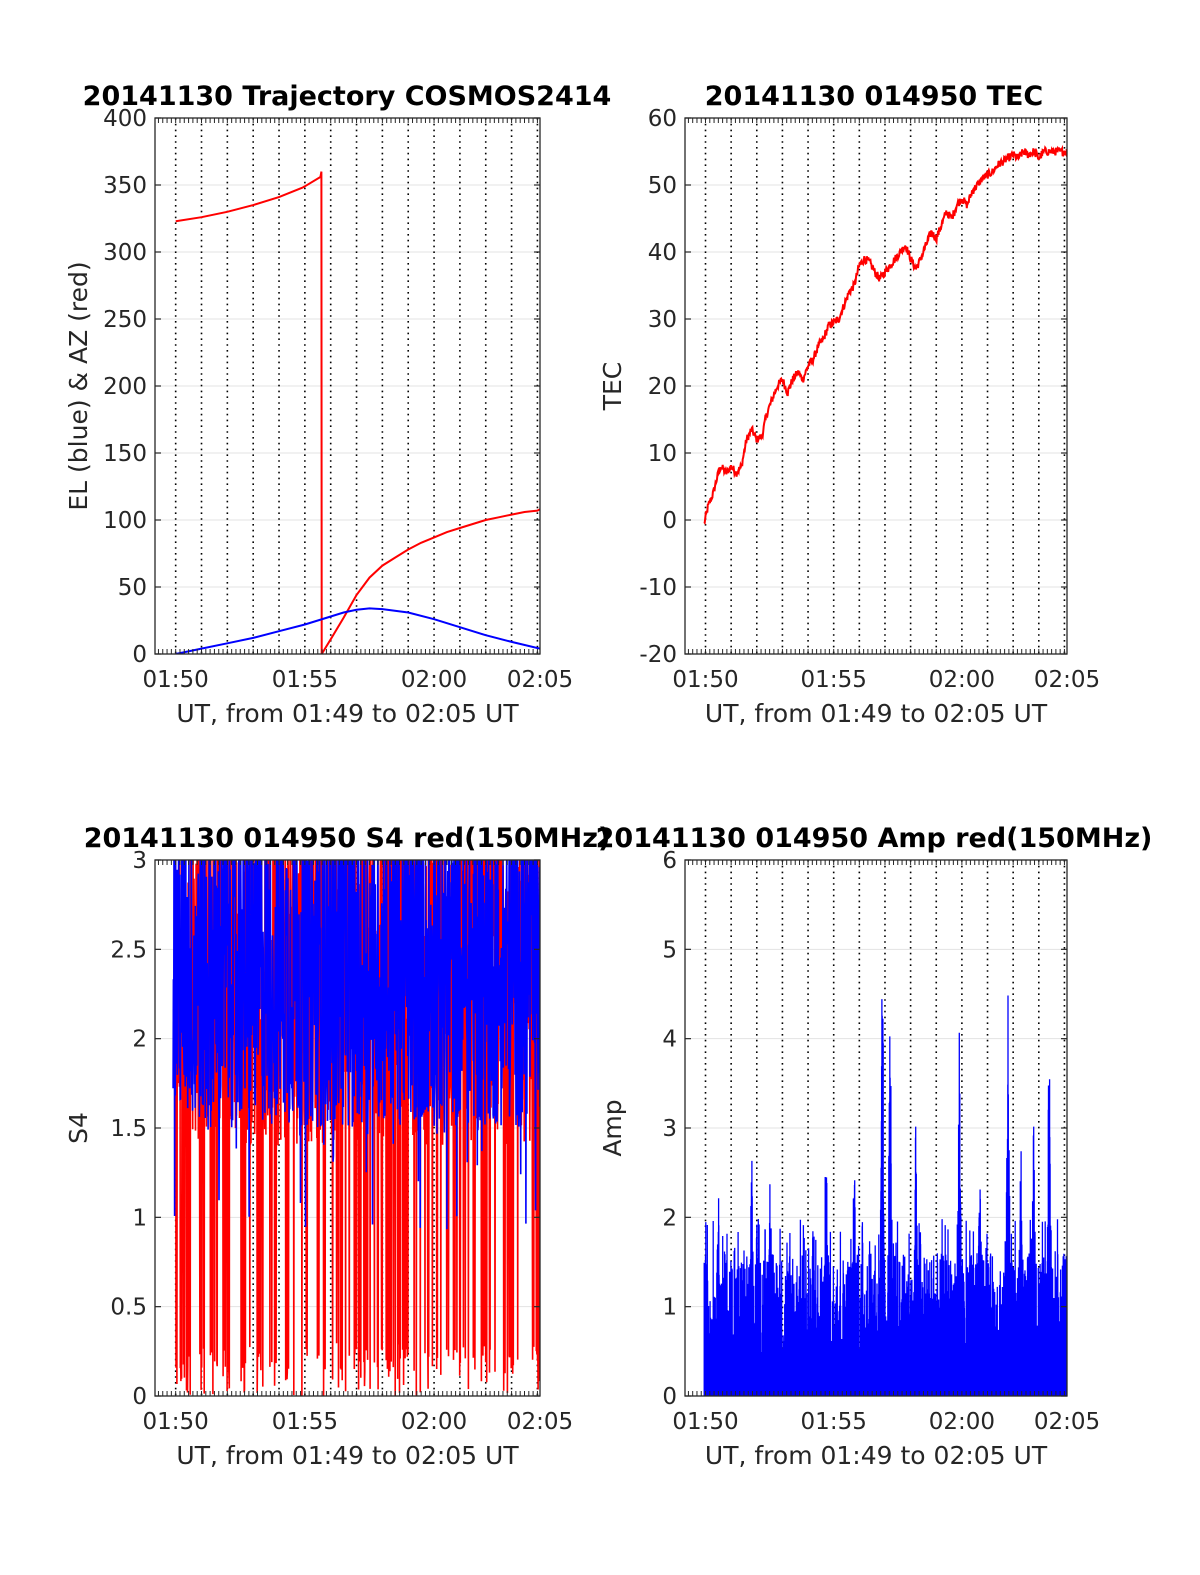 The width and height of the screenshot is (1200, 1575). Describe the element at coordinates (78, 1128) in the screenshot. I see `y-axis-label: S4` at that location.